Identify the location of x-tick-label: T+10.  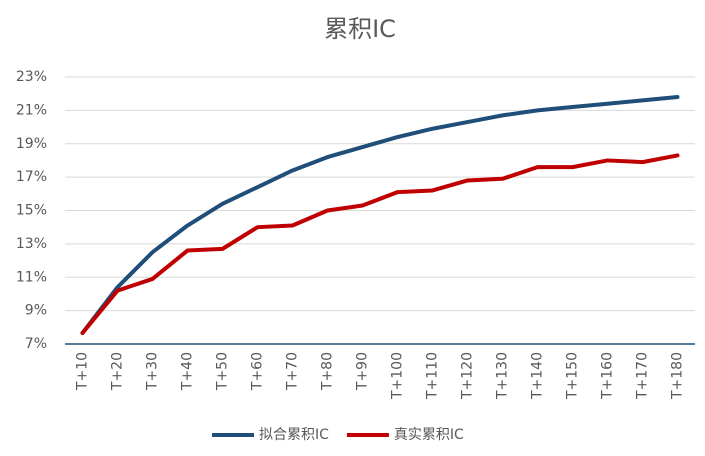
(83, 371).